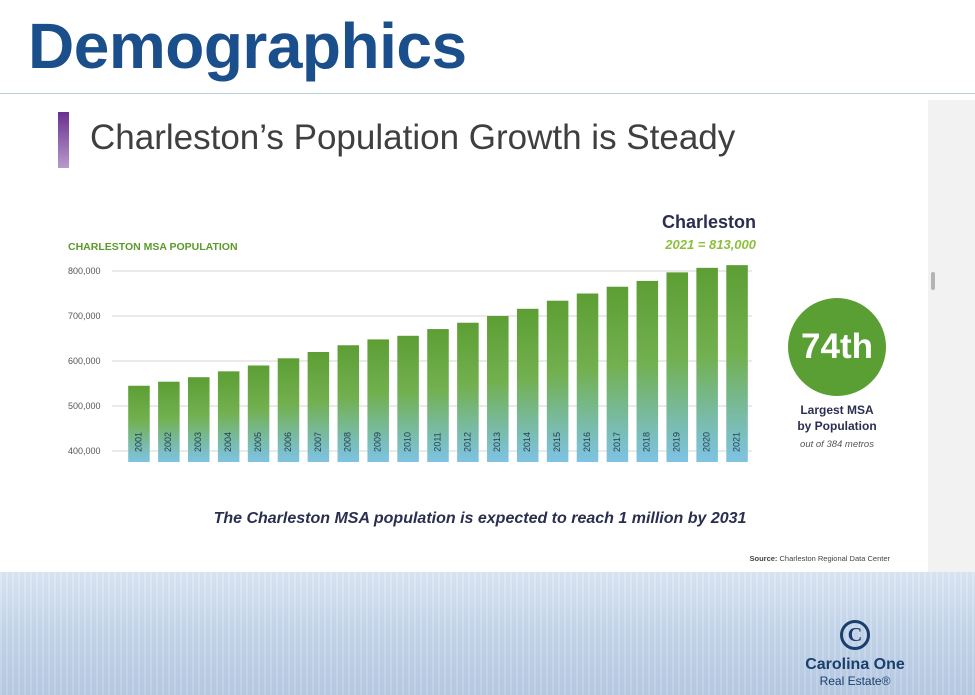 The width and height of the screenshot is (975, 695). I want to click on bar-2001, so click(139, 423).